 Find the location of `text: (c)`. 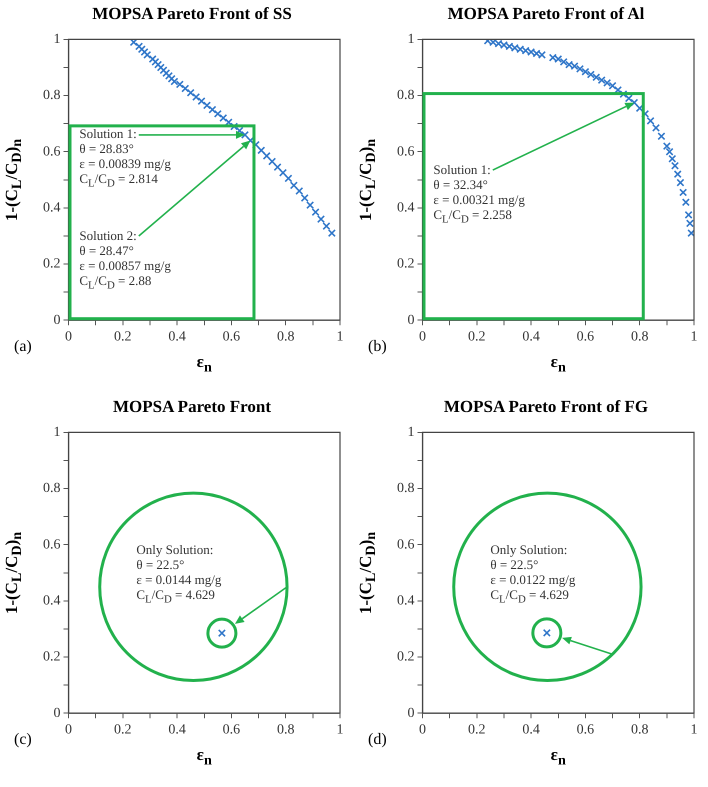

text: (c) is located at coordinates (23, 740).